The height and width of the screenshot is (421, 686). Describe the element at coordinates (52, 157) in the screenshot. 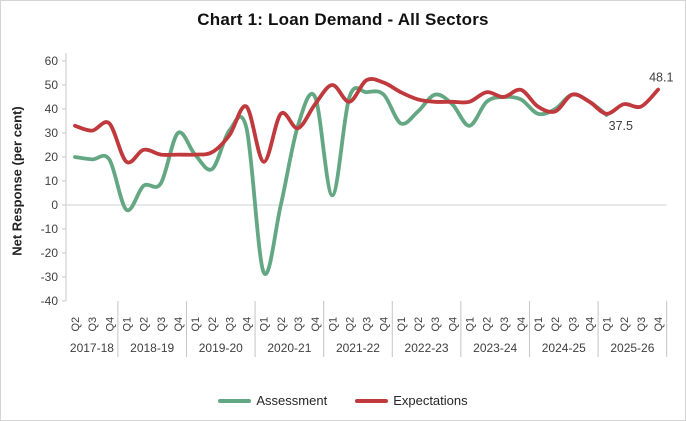

I see `y-tick-label: 20` at that location.